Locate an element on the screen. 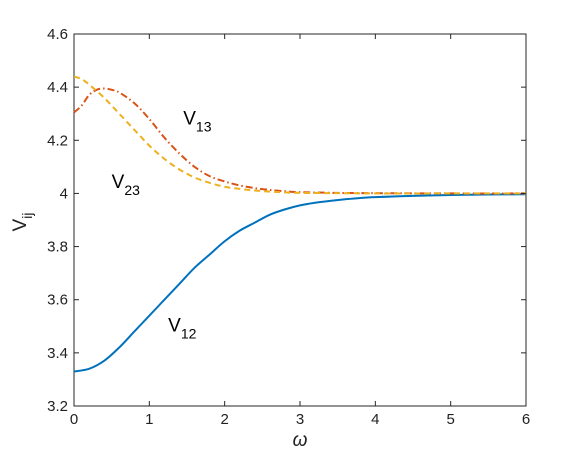 Image resolution: width=581 pixels, height=458 pixels. x-tick-label: 3 is located at coordinates (300, 419).